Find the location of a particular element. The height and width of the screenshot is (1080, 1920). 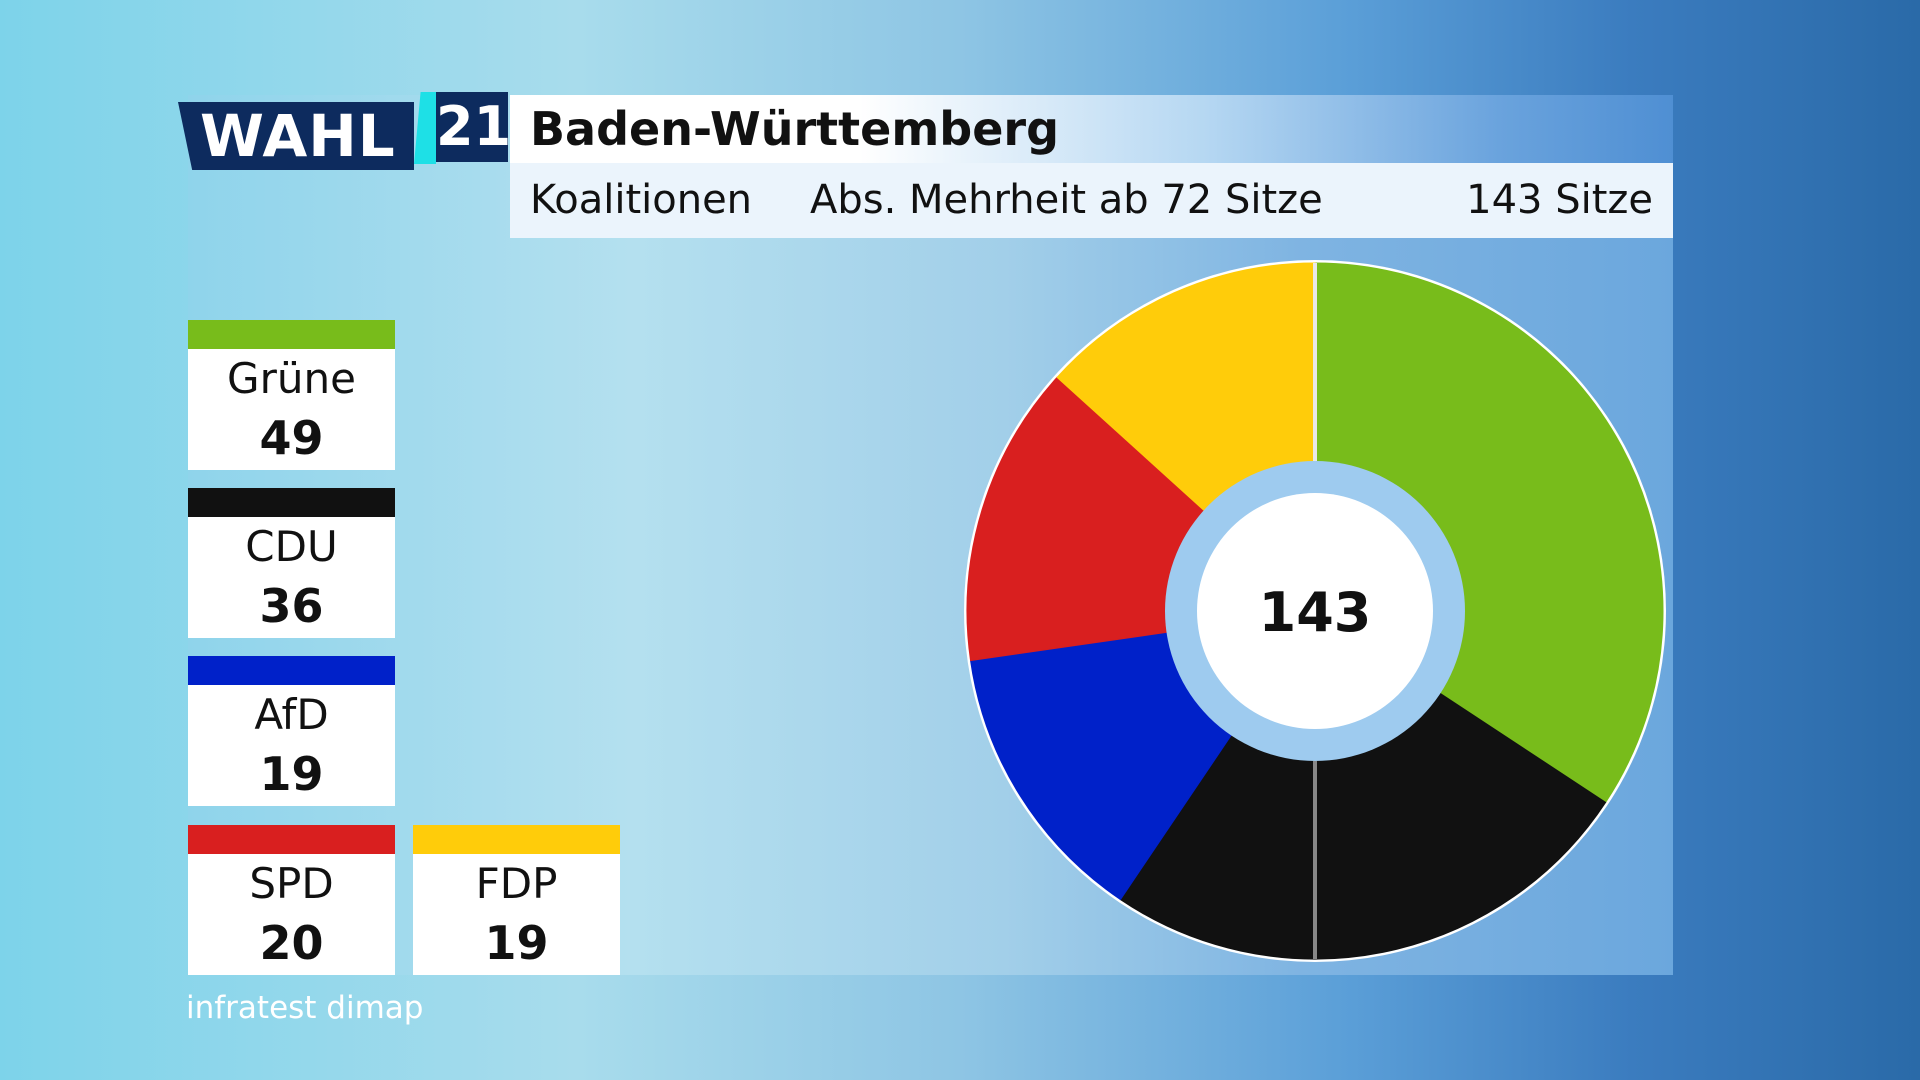

party-seats: 49 is located at coordinates (291, 438).